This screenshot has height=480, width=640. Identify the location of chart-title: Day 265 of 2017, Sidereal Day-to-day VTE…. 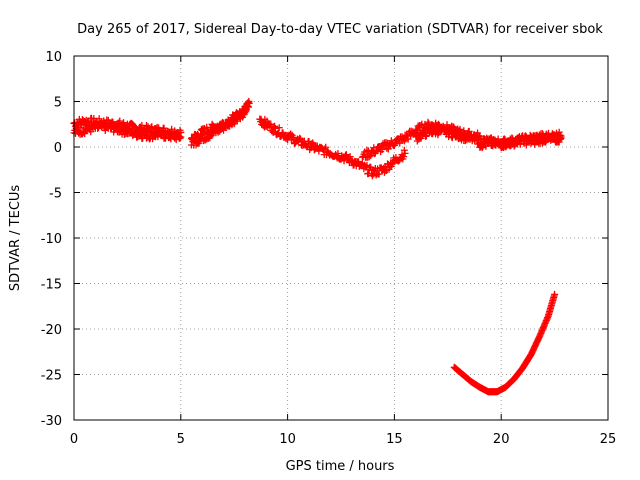
(340, 29).